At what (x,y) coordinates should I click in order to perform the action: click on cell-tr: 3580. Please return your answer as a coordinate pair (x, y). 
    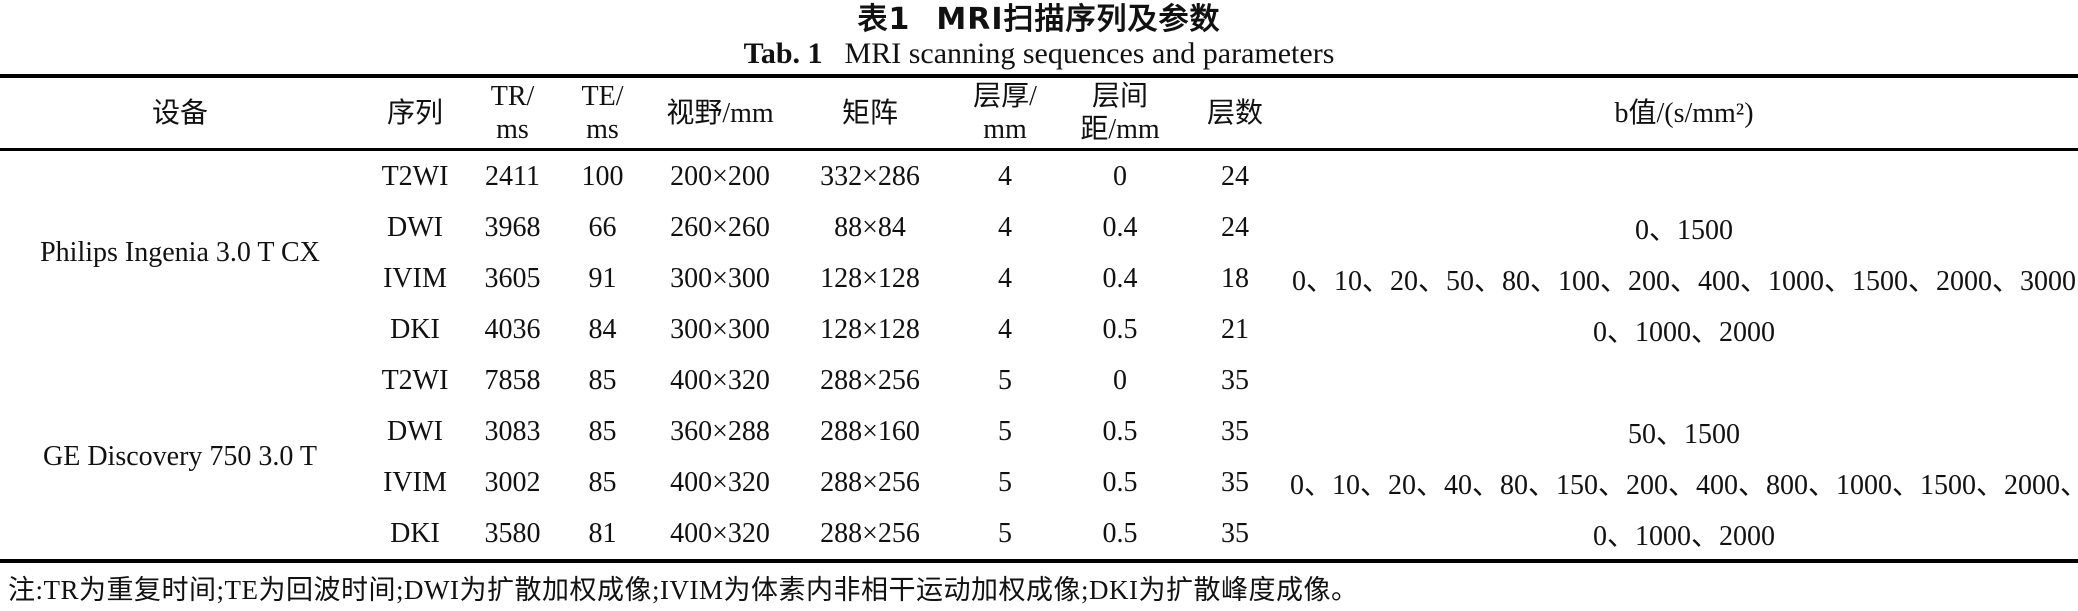
    Looking at the image, I should click on (512, 533).